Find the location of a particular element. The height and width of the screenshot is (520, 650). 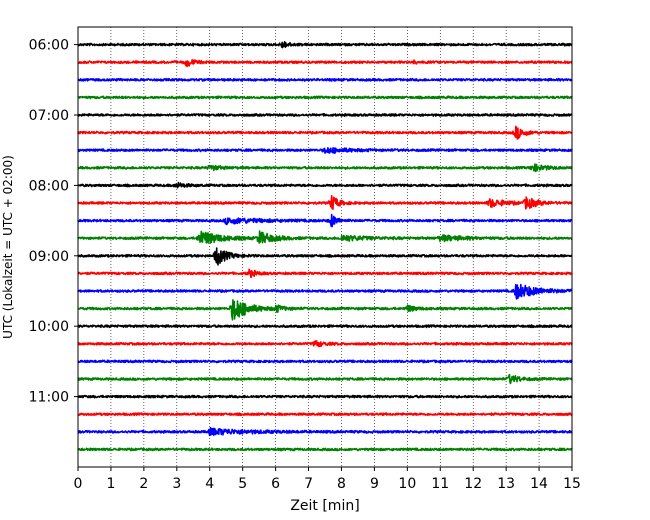

y-tick-label: 07:00 is located at coordinates (49, 116).